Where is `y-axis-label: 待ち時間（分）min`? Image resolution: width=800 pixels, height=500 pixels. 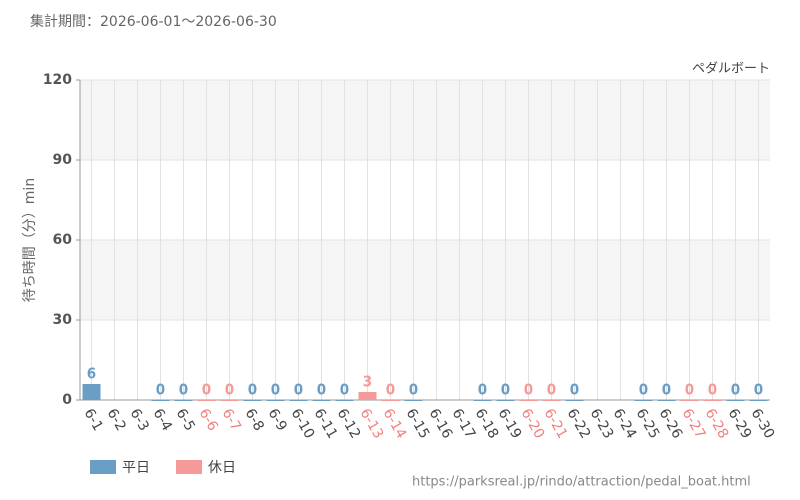
y-axis-label: 待ち時間（分）min is located at coordinates (30, 240).